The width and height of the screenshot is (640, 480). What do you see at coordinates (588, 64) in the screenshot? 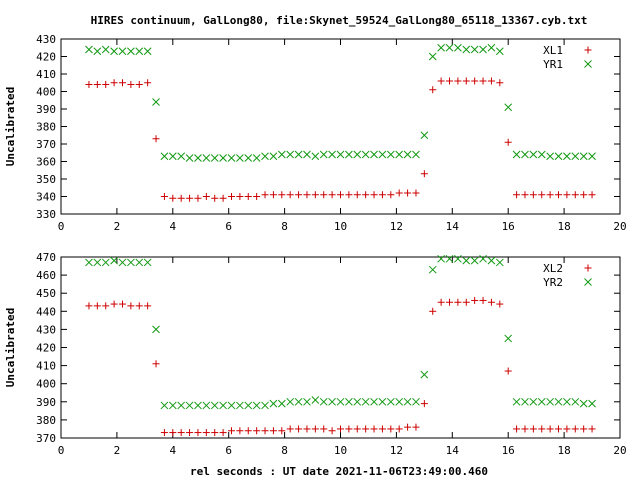
I see `legend-marker` at bounding box center [588, 64].